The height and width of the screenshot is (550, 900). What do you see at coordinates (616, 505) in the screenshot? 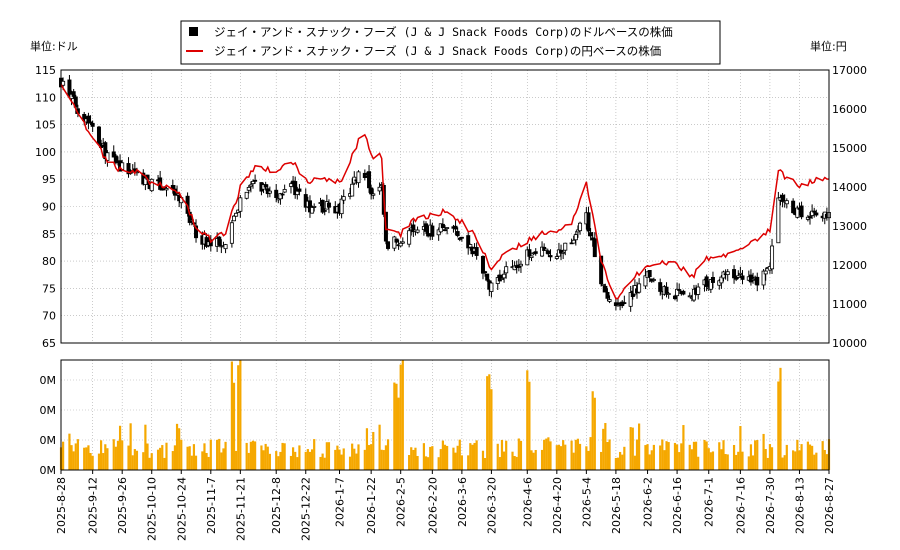
I see `x-tick-label: 2026-5-18` at bounding box center [616, 505].